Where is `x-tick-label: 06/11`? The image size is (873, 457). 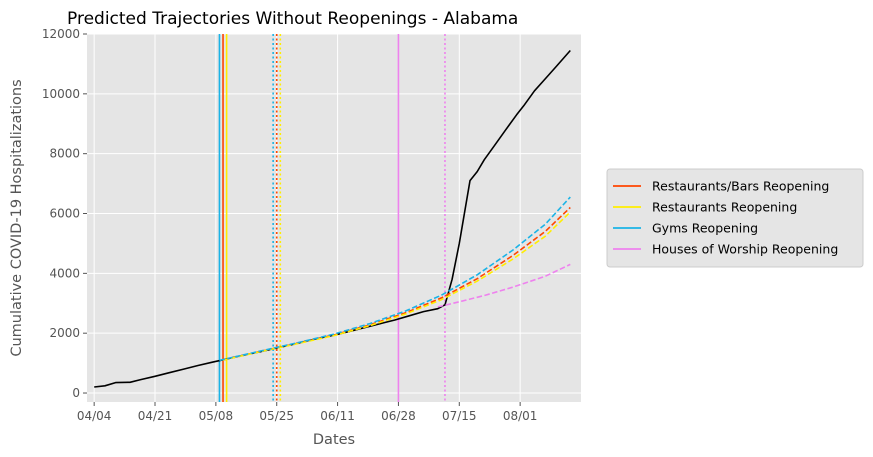 x-tick-label: 06/11 is located at coordinates (337, 416).